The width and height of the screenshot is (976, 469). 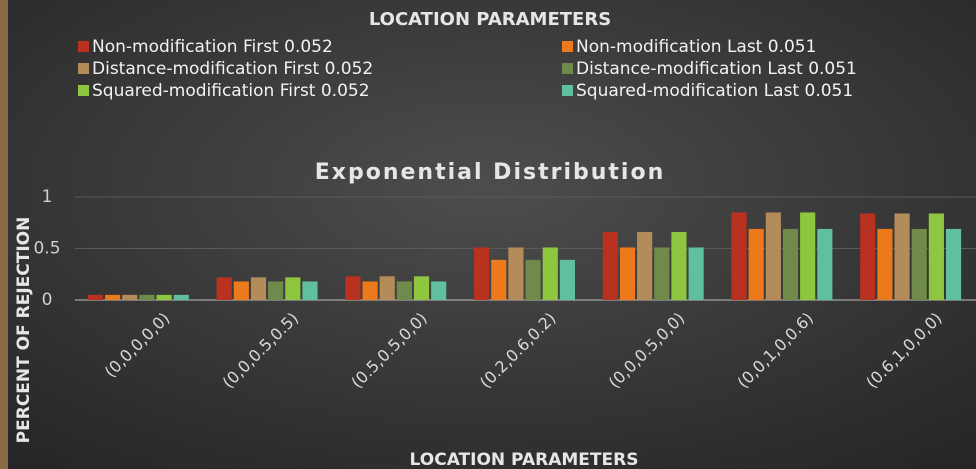 I want to click on y-tick-label: 1, so click(x=47, y=197).